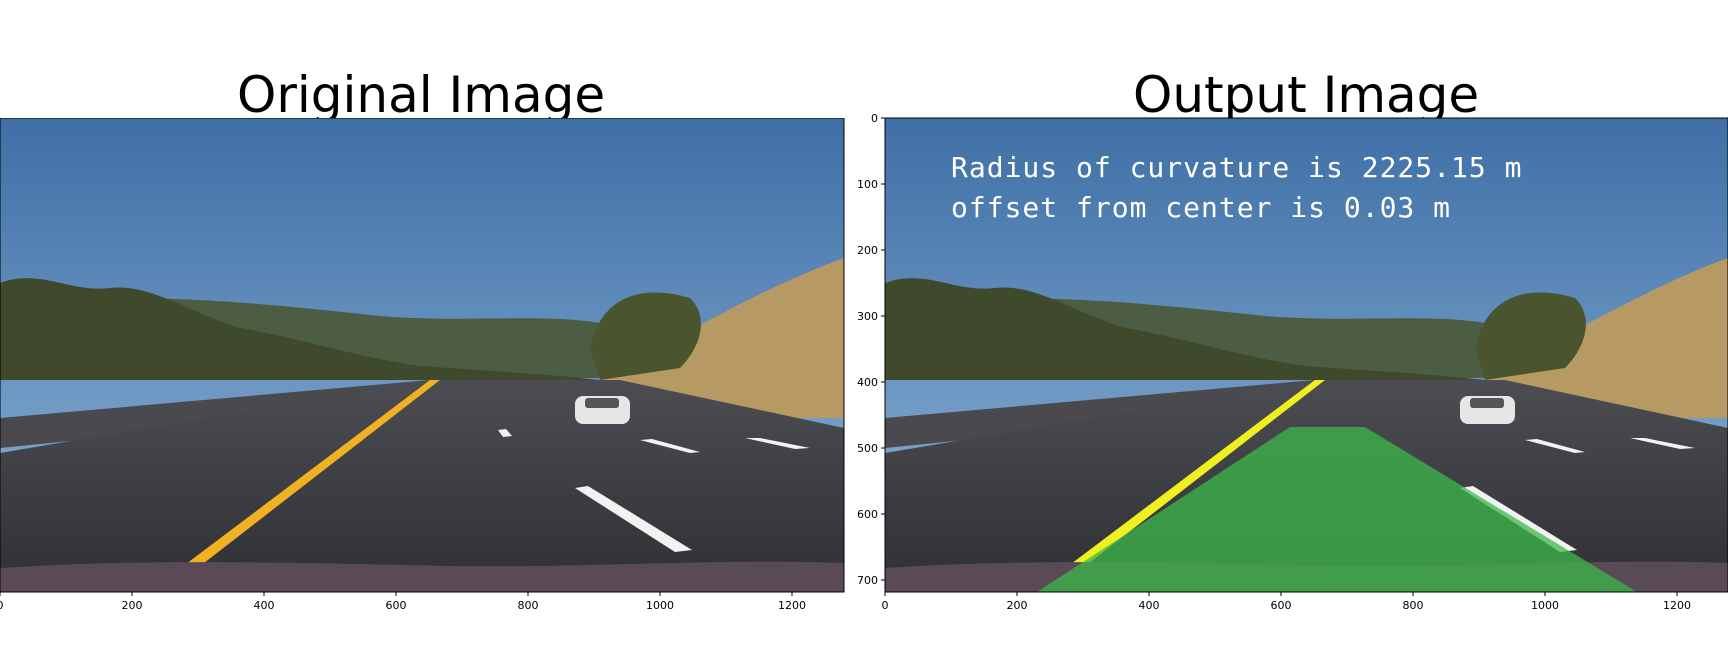 The image size is (1728, 648). I want to click on output-y-tick-500: 500, so click(867, 448).